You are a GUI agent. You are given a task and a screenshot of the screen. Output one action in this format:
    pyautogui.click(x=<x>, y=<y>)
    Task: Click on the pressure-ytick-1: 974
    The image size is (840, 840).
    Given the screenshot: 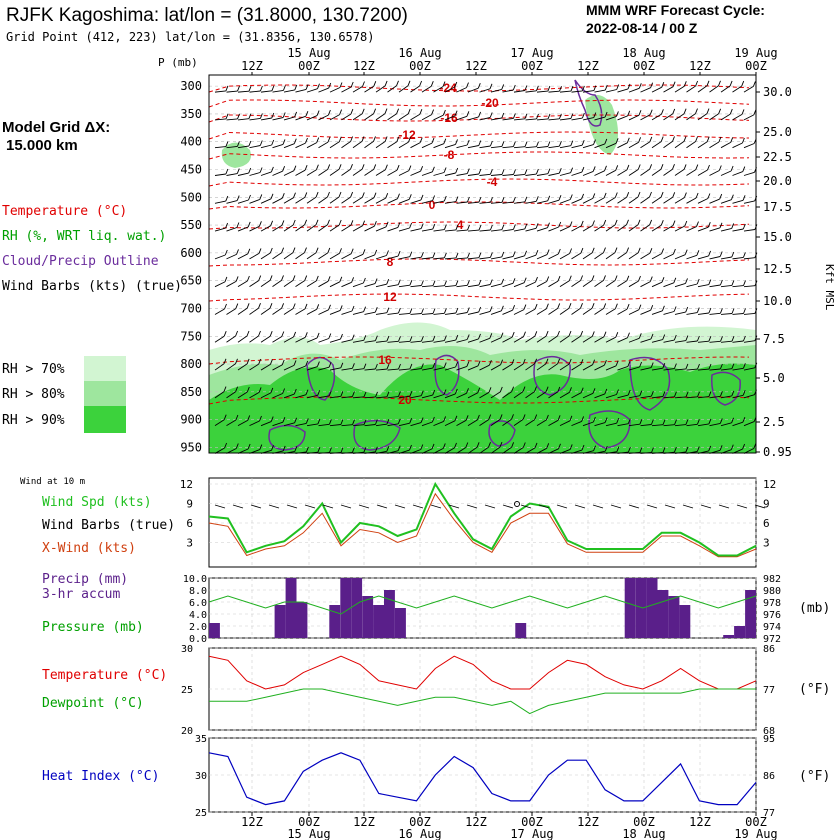 What is the action you would take?
    pyautogui.click(x=772, y=627)
    